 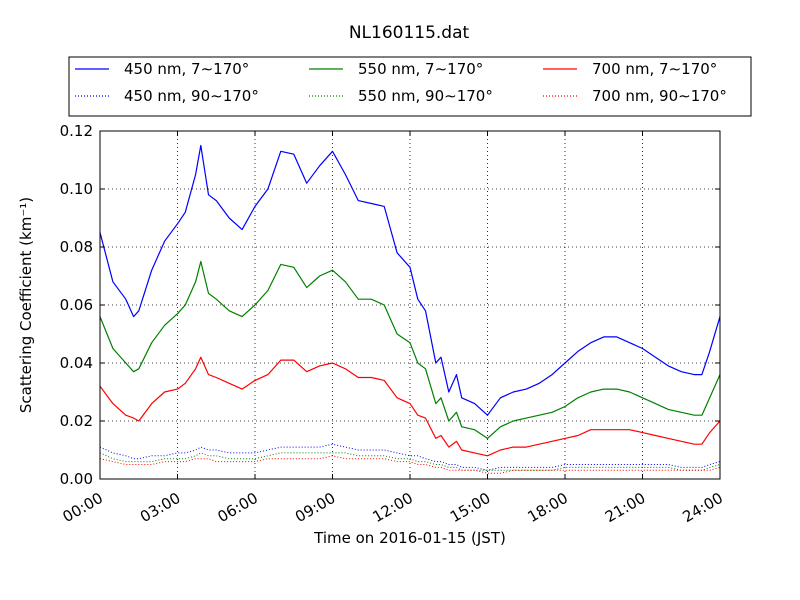 I want to click on x-tick-label: 03:00, so click(x=160, y=507).